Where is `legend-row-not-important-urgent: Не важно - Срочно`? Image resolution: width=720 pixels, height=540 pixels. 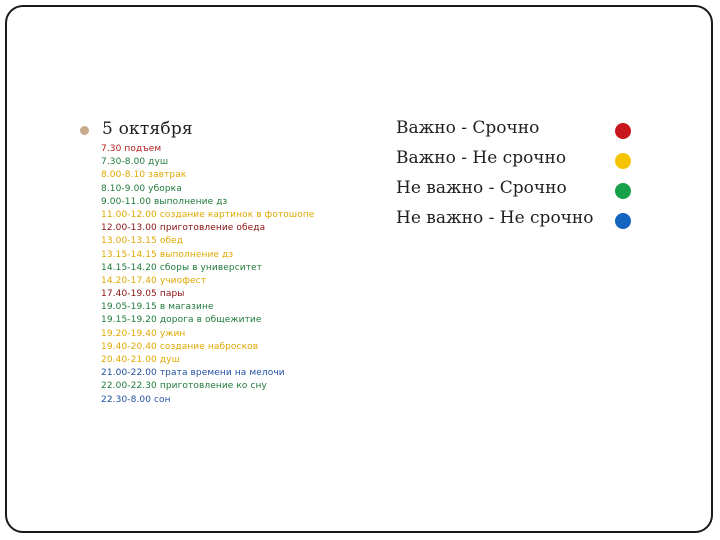
legend-row-not-important-urgent: Не важно - Срочно is located at coordinates (526, 193).